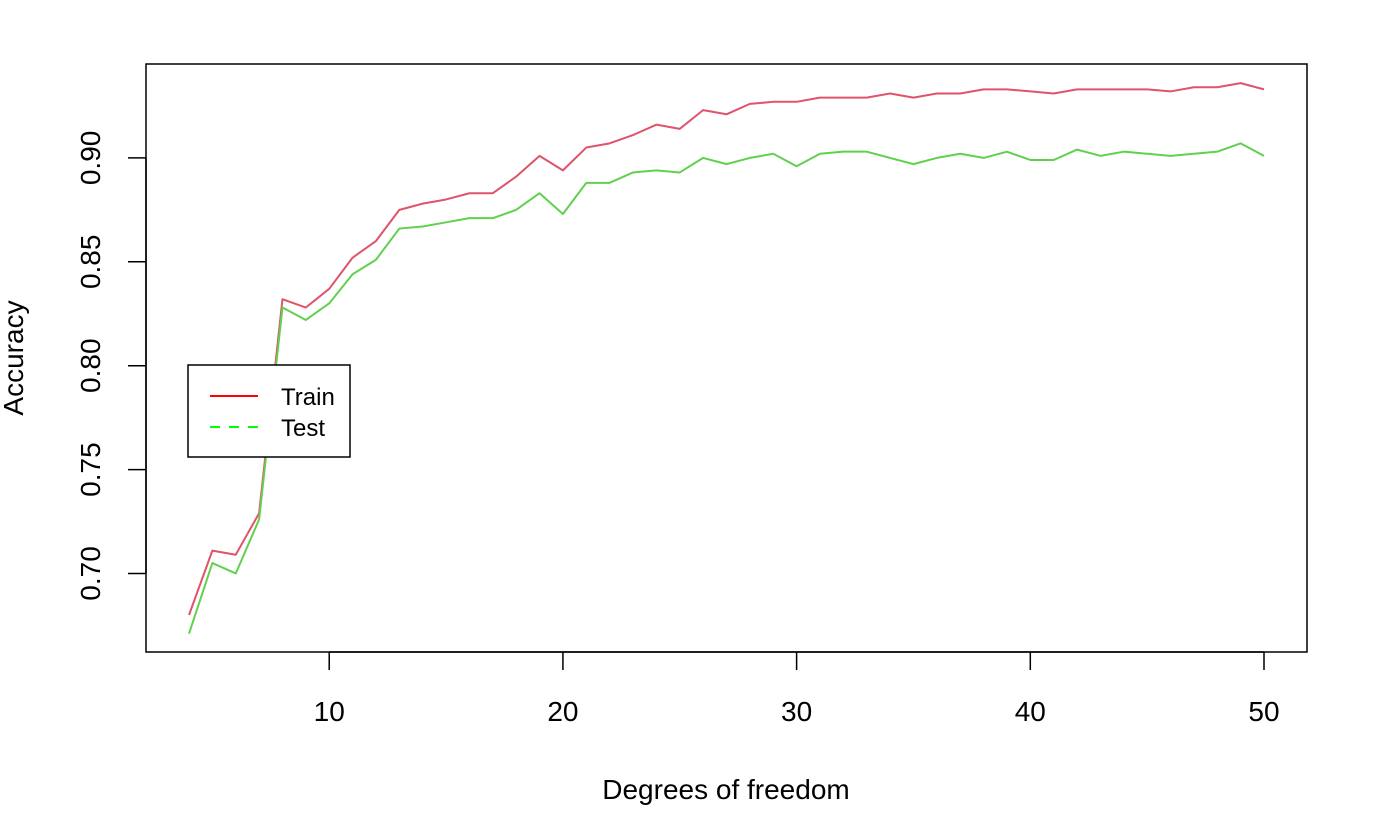 This screenshot has height=840, width=1386. Describe the element at coordinates (1030, 711) in the screenshot. I see `x-tick-label: 40` at that location.